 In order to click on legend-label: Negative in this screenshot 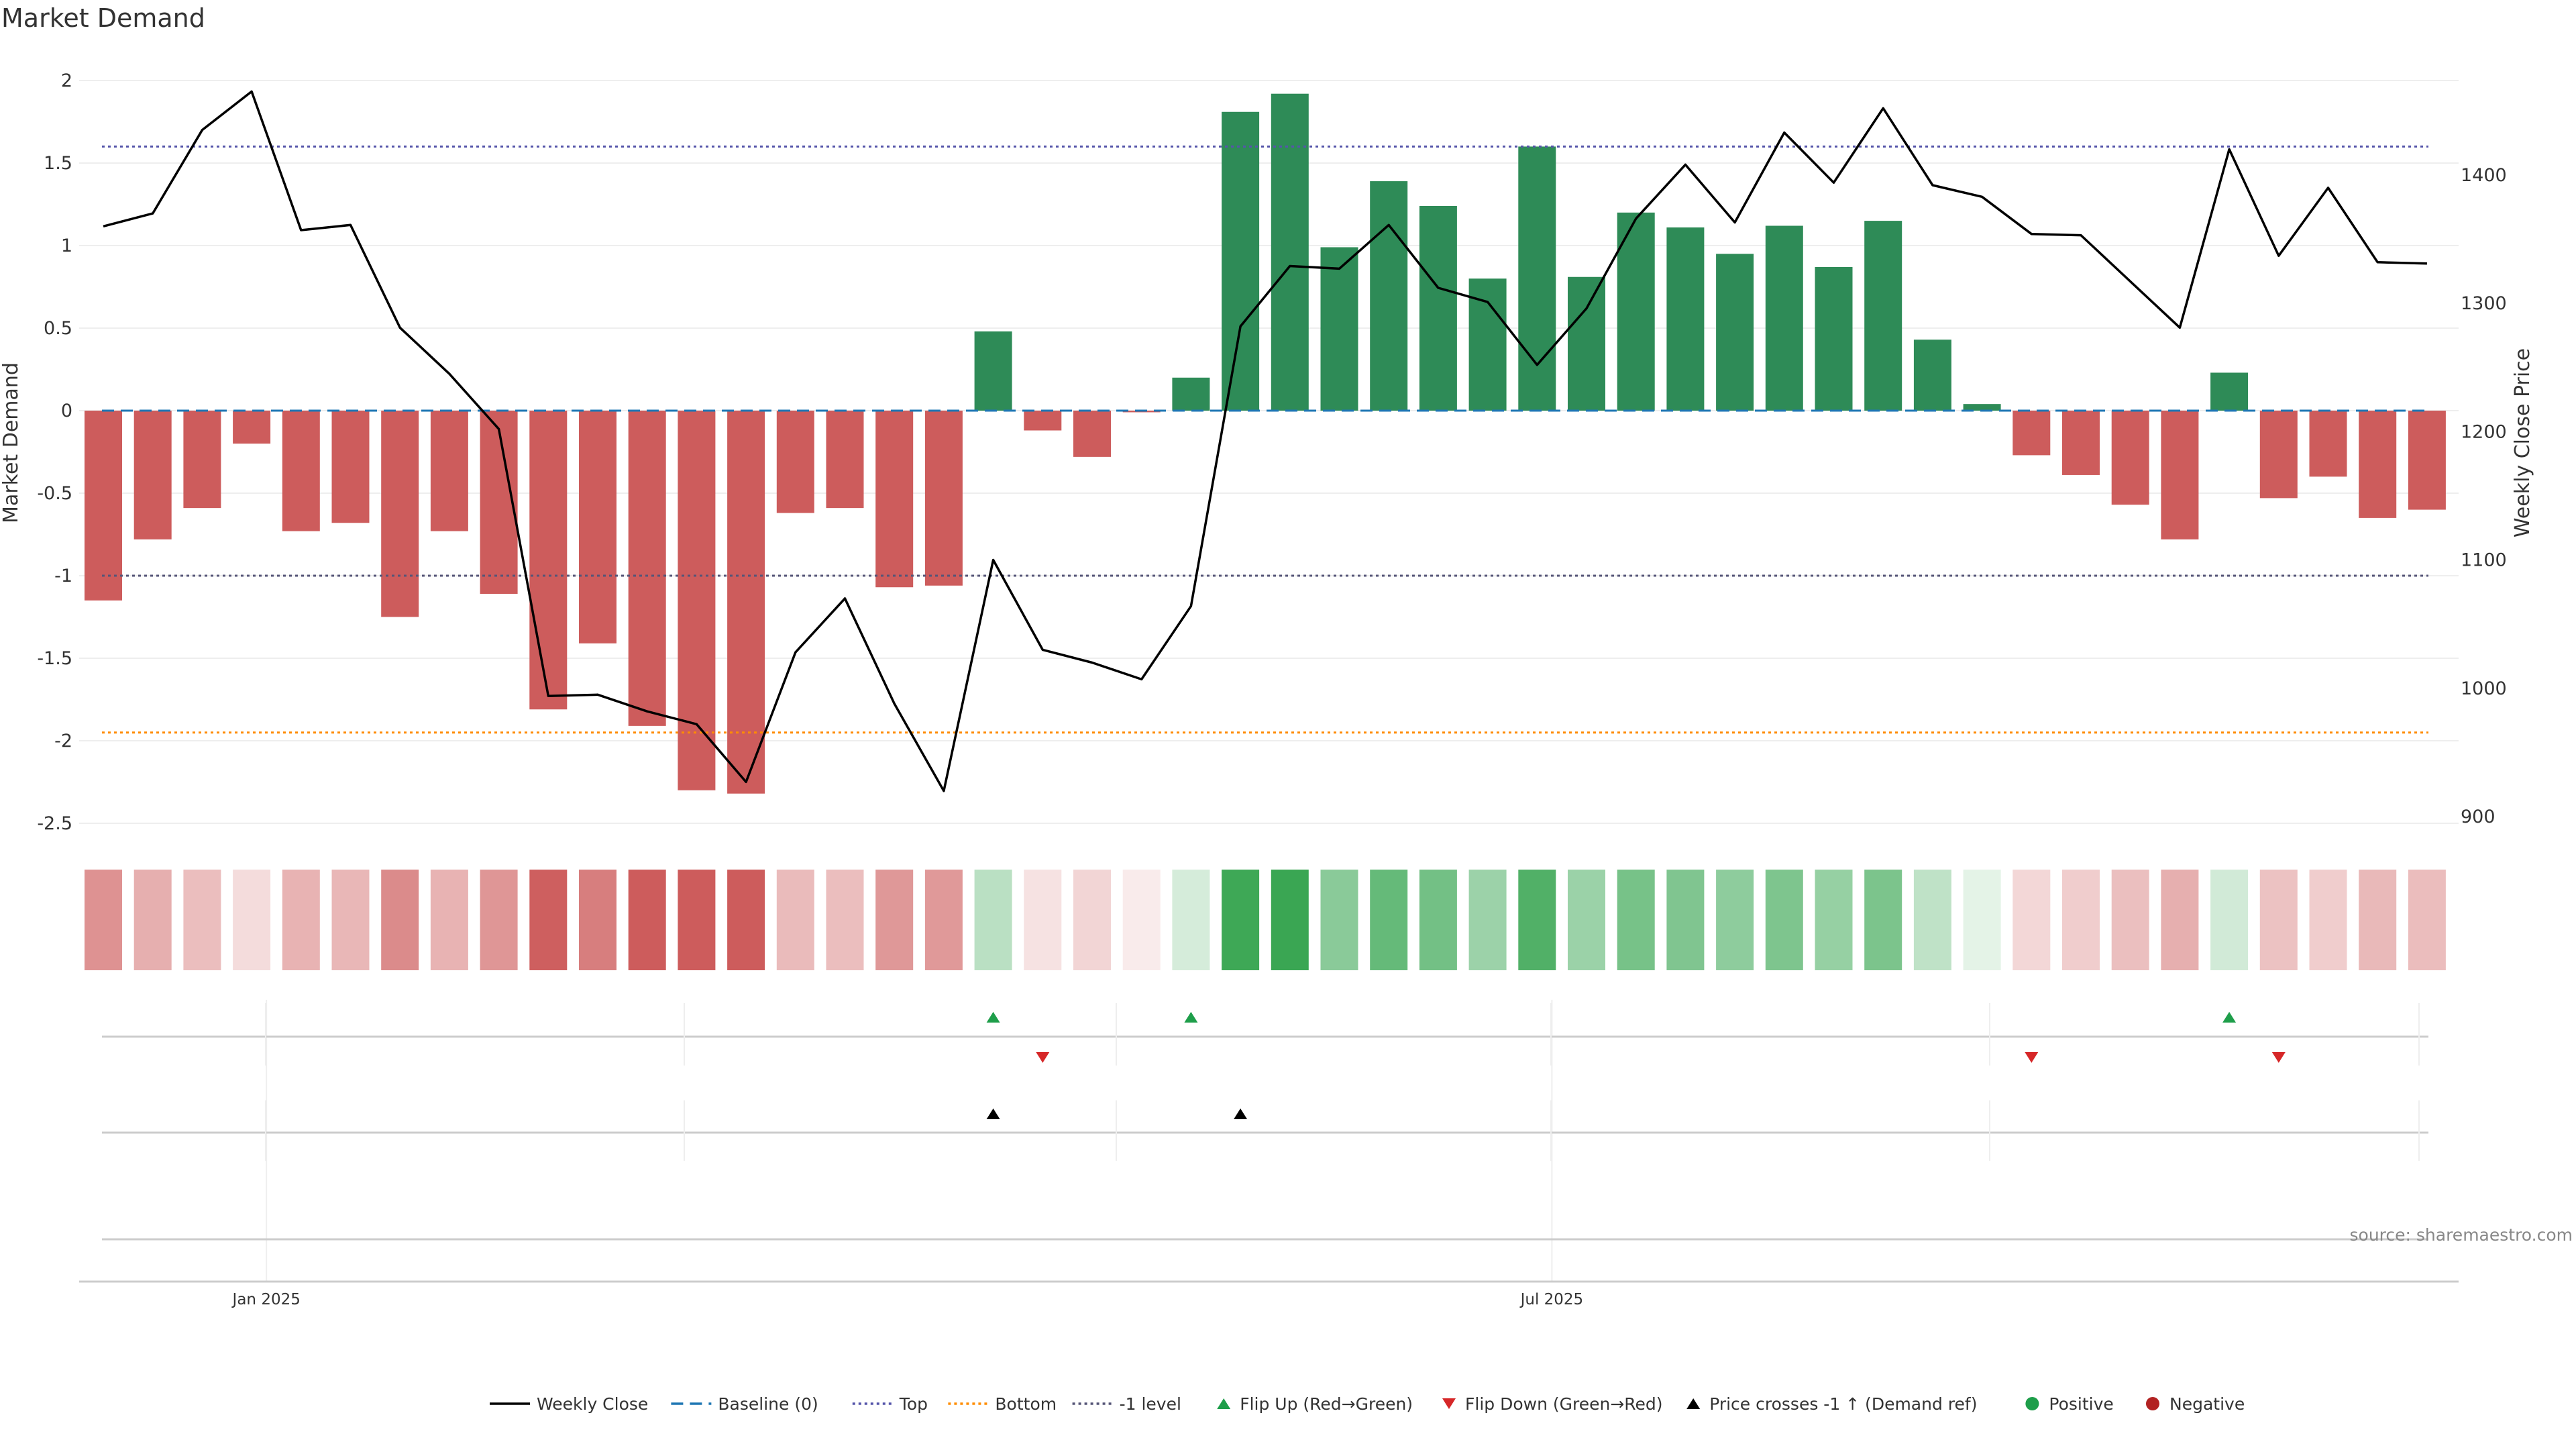, I will do `click(2207, 1404)`.